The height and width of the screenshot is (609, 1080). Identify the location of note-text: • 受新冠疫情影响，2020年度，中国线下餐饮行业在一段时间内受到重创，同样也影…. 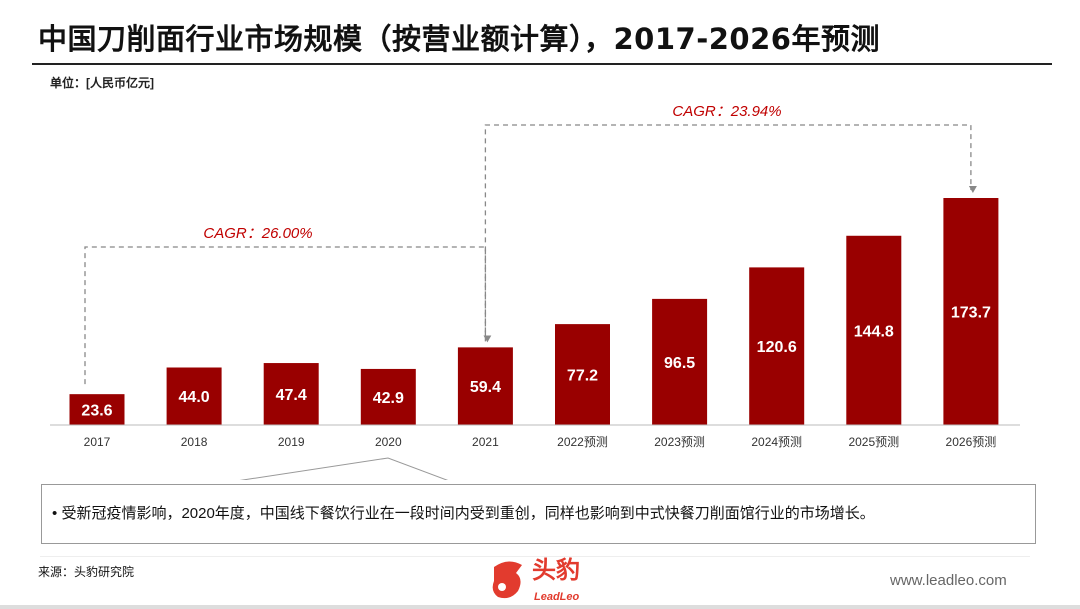
(463, 514).